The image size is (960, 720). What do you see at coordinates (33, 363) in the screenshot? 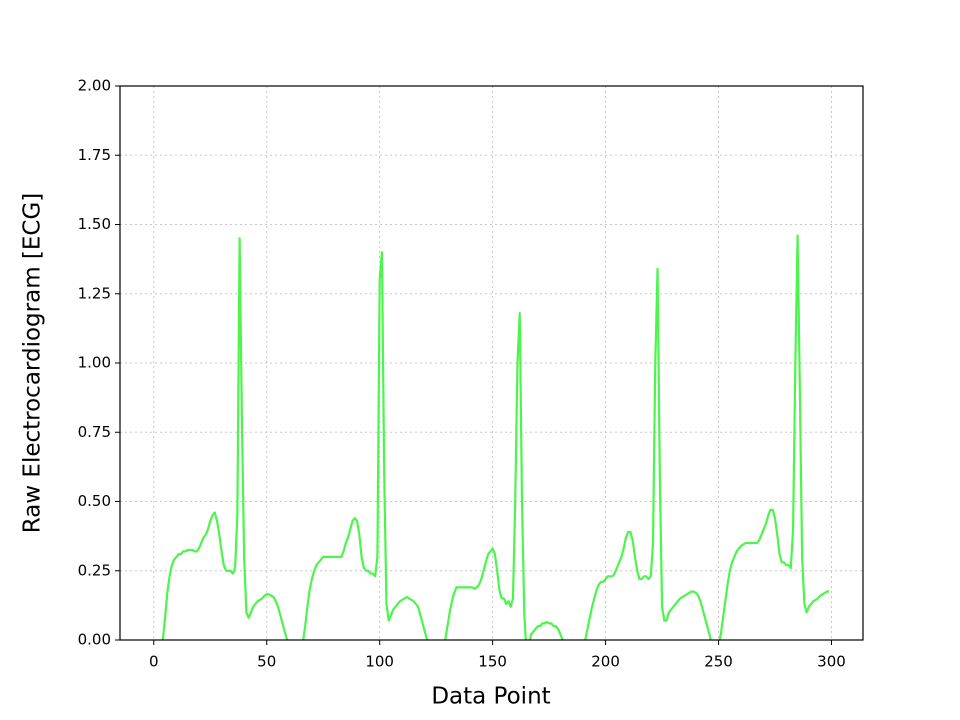
I see `y-axis-label: Raw Electrocardiogram [ECG]` at bounding box center [33, 363].